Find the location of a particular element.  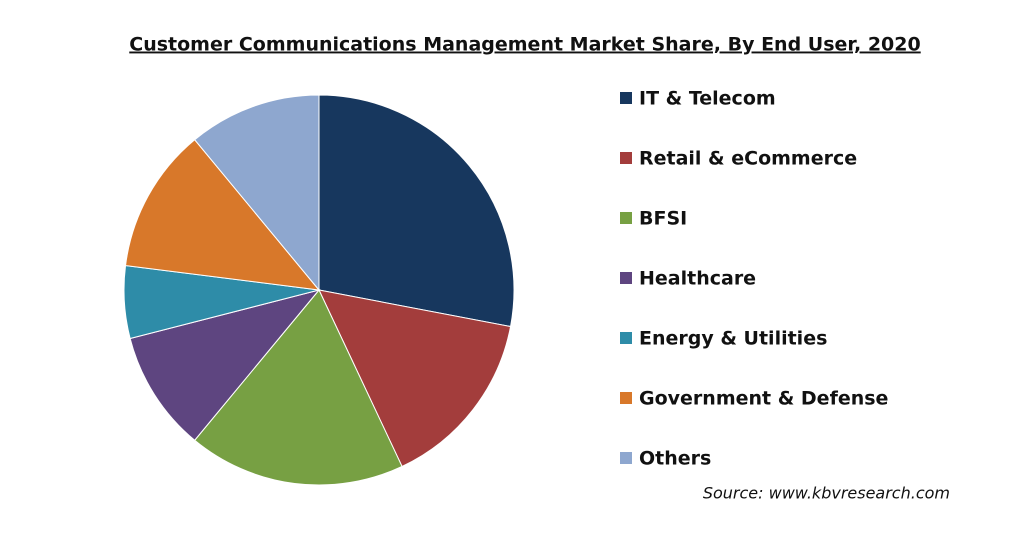

source-note: Source: www.kbvresearch.com is located at coordinates (826, 493).